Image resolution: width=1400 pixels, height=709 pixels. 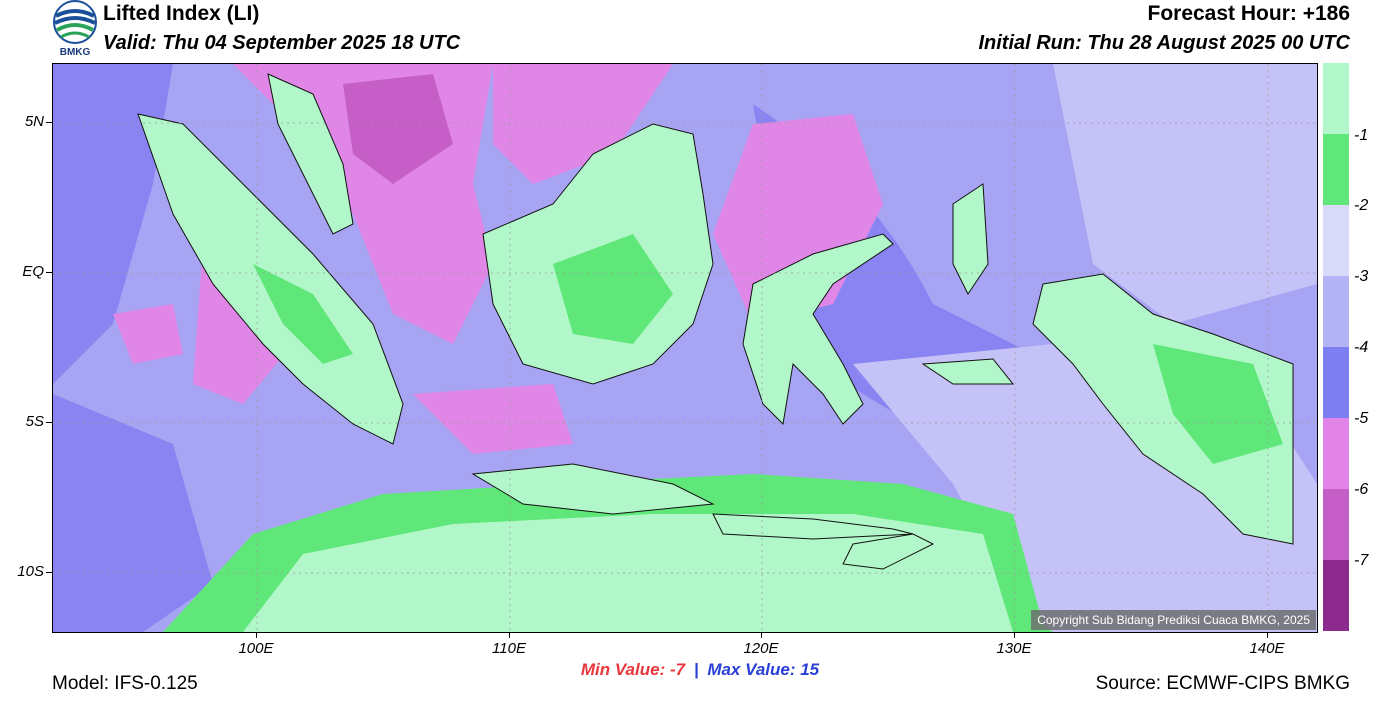 I want to click on lon-label-120e: 120E, so click(x=761, y=648).